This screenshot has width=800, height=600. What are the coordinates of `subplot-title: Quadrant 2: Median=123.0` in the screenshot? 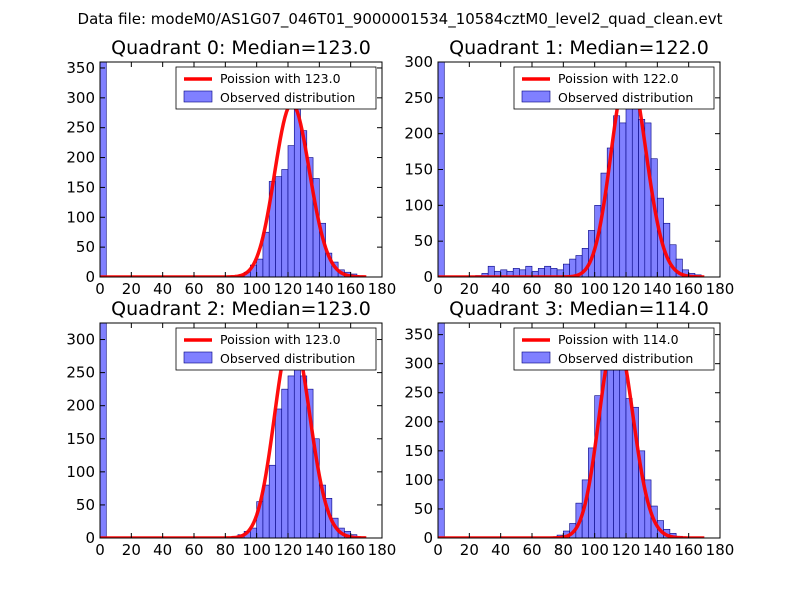 It's located at (241, 309).